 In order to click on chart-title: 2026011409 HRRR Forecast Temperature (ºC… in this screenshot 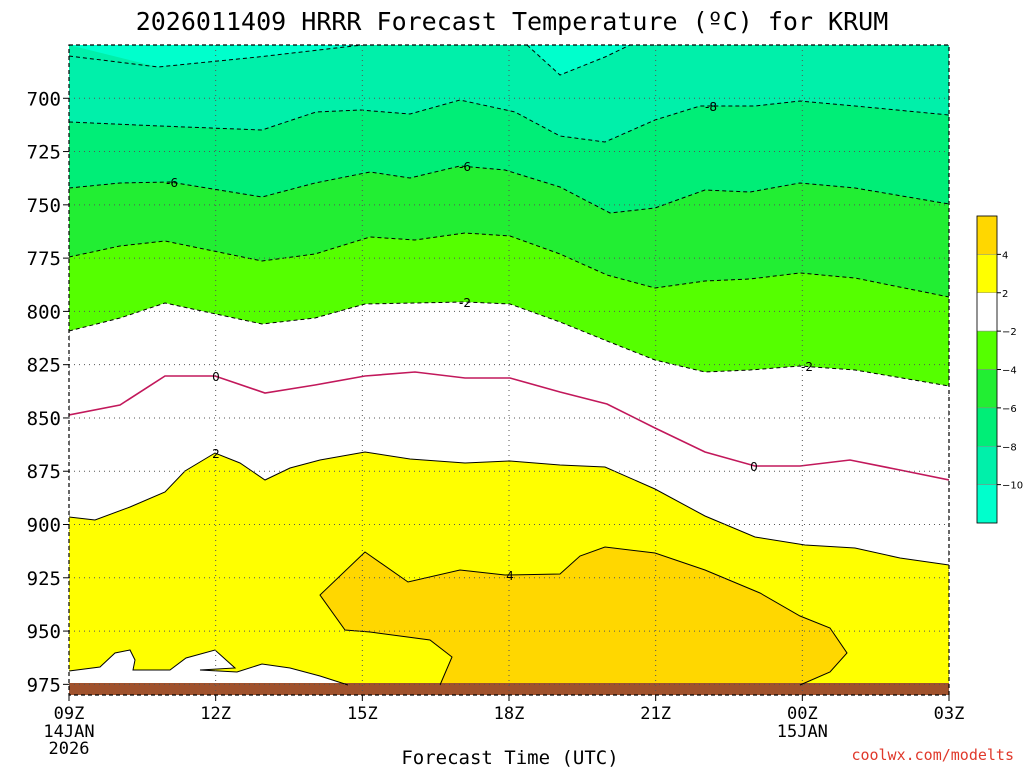, I will do `click(512, 21)`.